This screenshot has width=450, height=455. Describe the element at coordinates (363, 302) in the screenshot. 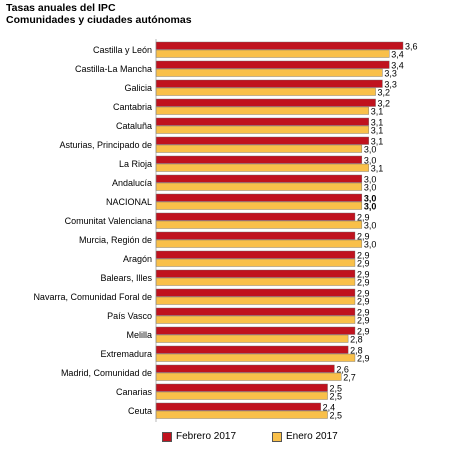

I see `value-label-enero-cat-13: 2,9` at that location.